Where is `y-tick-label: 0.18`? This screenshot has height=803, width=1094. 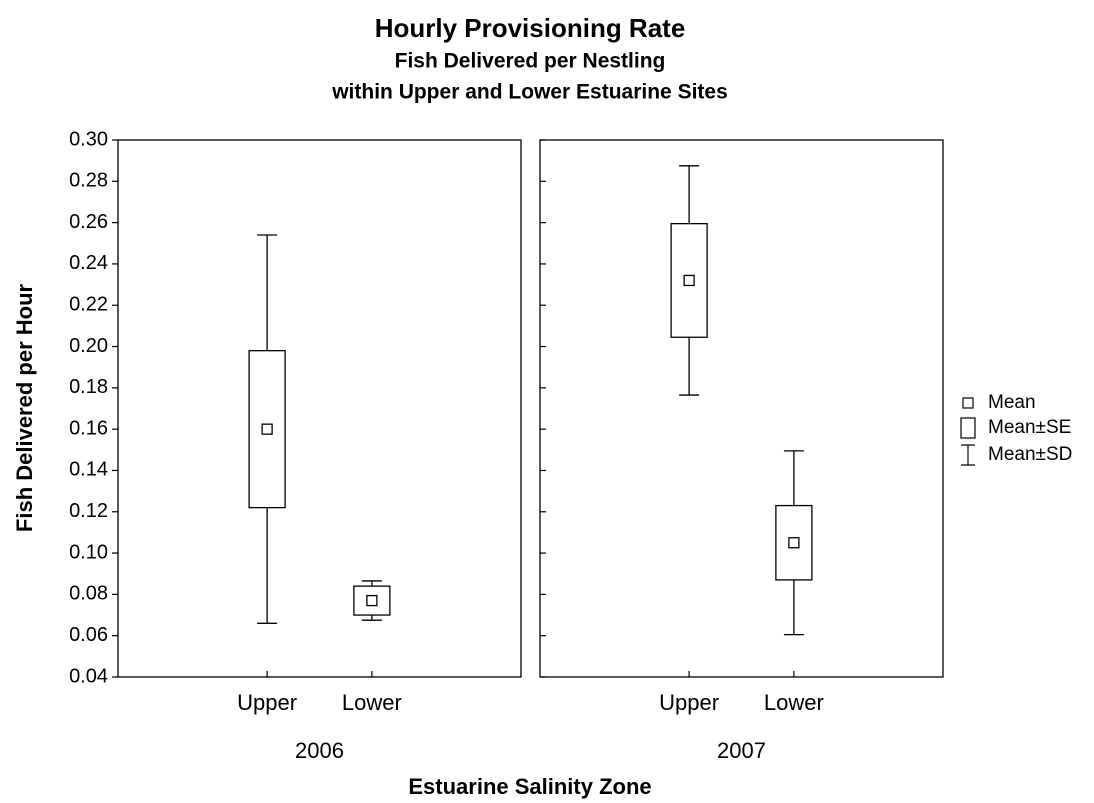
y-tick-label: 0.18 is located at coordinates (88, 387).